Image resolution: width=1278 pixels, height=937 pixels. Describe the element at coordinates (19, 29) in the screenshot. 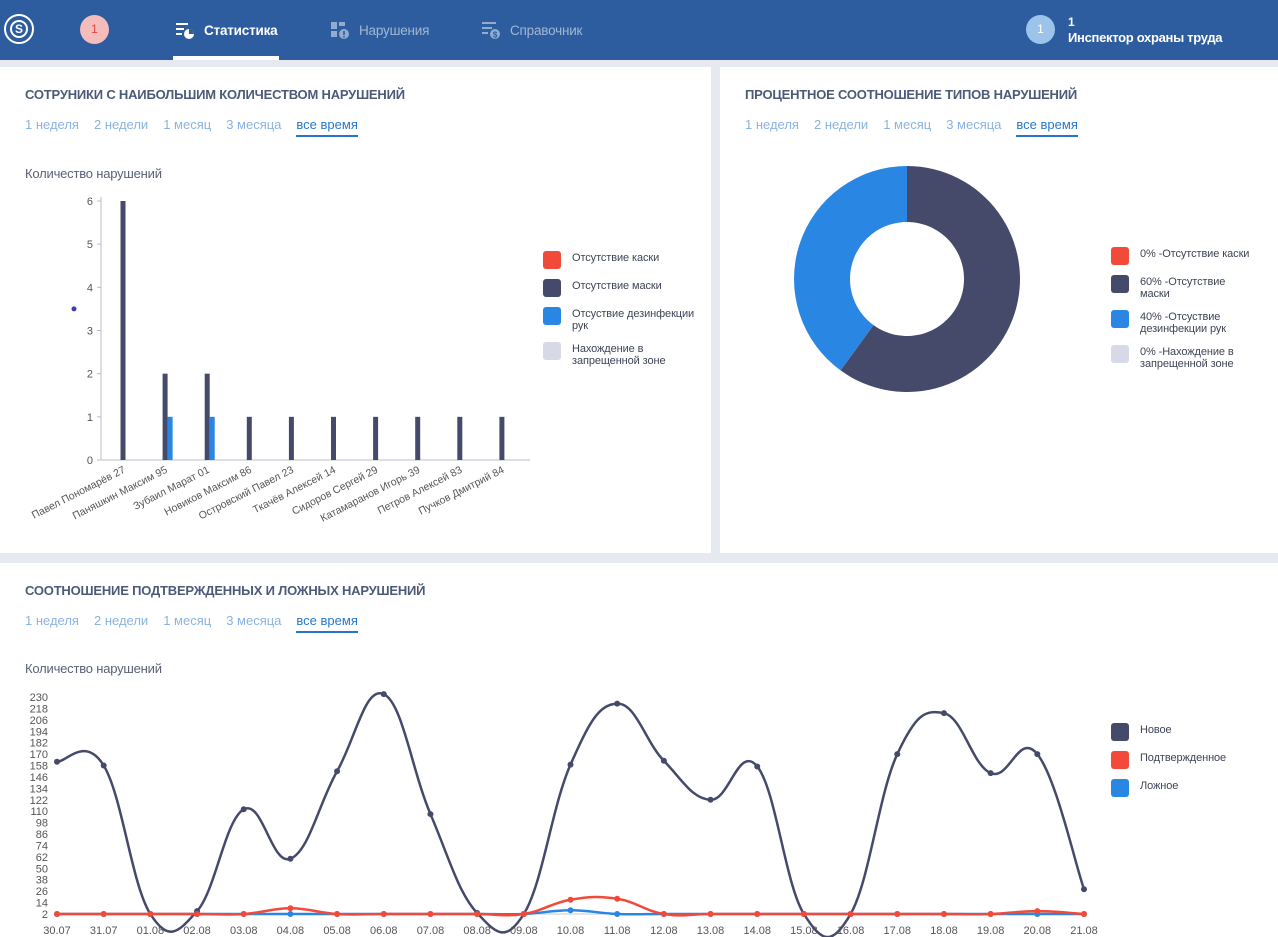

I see `logo-icon: S` at that location.